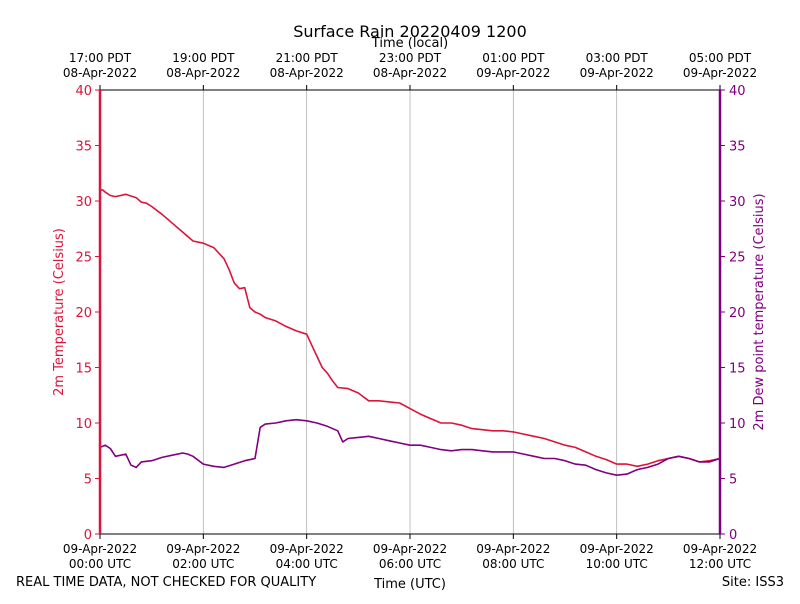 Image resolution: width=800 pixels, height=604 pixels. Describe the element at coordinates (737, 313) in the screenshot. I see `right-y-tick-label: 20` at that location.